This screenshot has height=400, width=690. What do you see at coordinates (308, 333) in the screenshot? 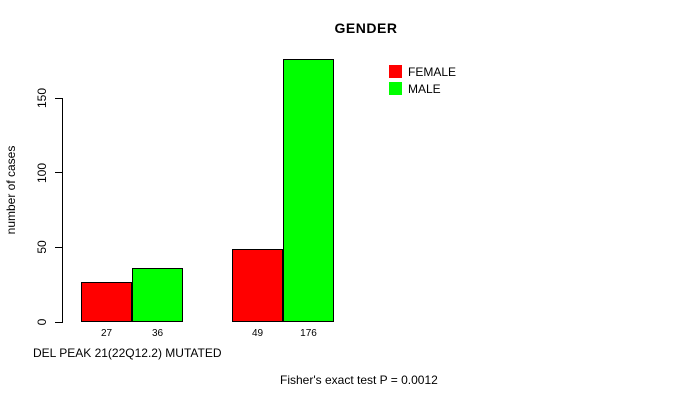
I see `bar-value-label: 176` at bounding box center [308, 333].